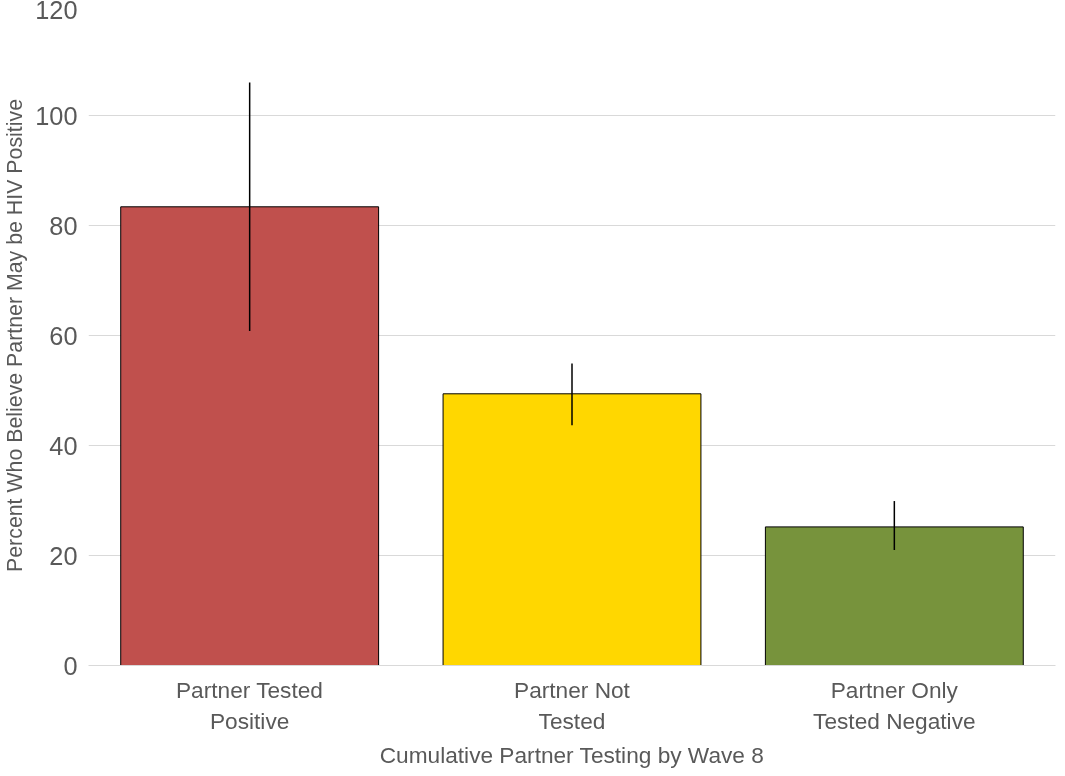  I want to click on y-tick-label: 60, so click(63, 335).